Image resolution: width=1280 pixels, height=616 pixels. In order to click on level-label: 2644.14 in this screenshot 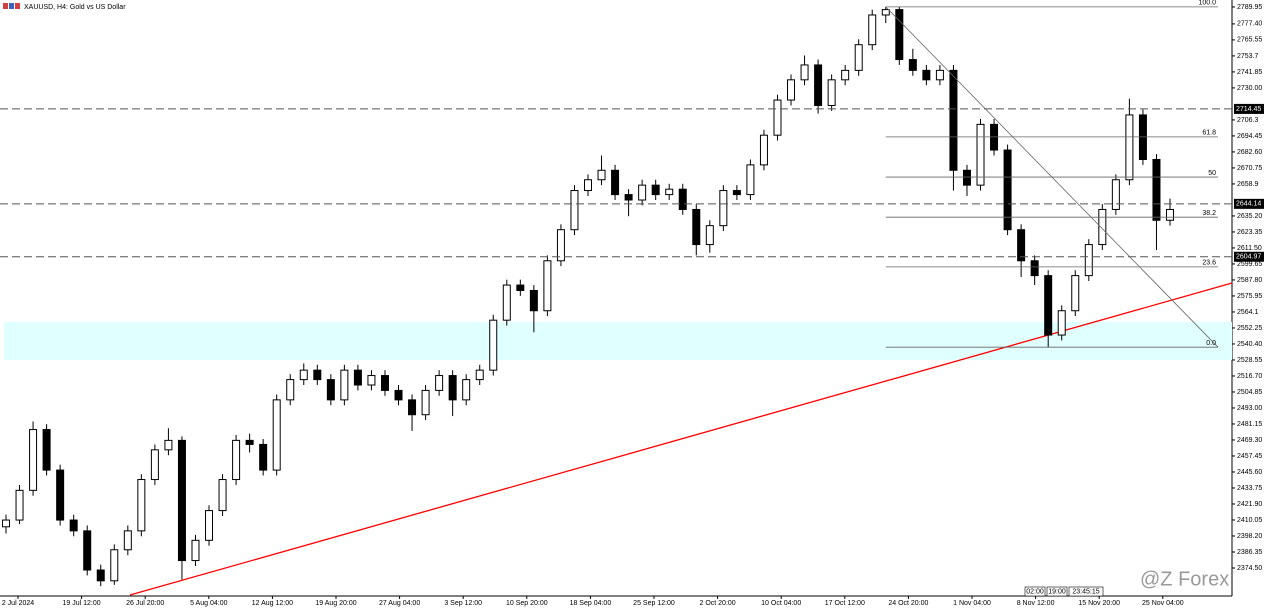, I will do `click(1248, 204)`.